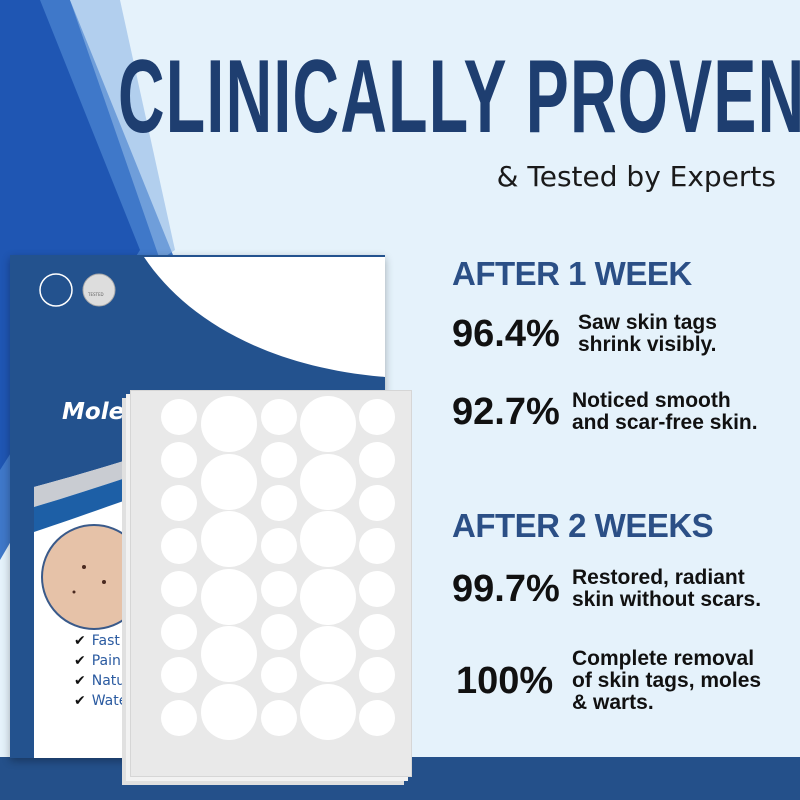 This screenshot has width=800, height=800. Describe the element at coordinates (506, 333) in the screenshot. I see `stat-value: 96.4%` at that location.